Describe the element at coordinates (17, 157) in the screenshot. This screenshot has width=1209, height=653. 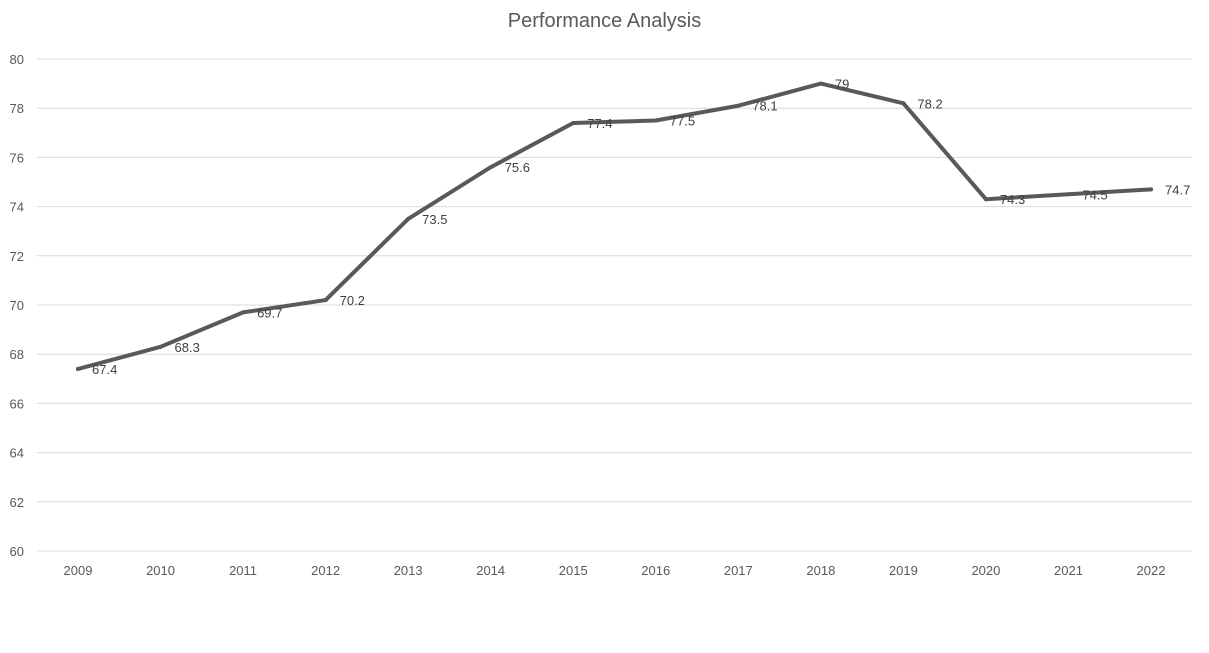
I see `y-tick-label: 76` at that location.